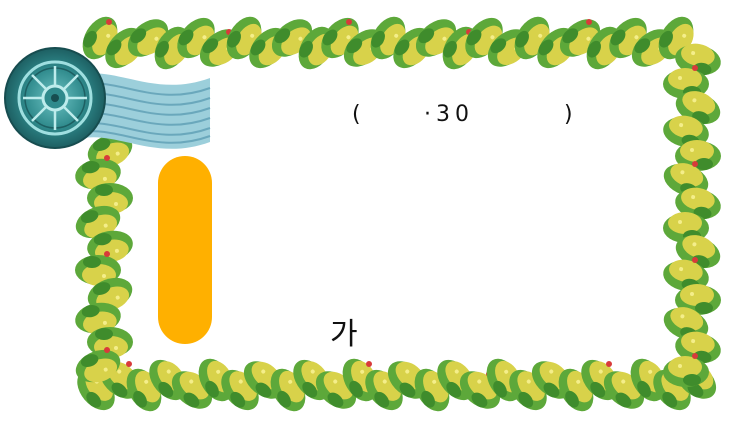 This screenshot has height=432, width=732. I want to click on orange-bar, so click(185, 250).